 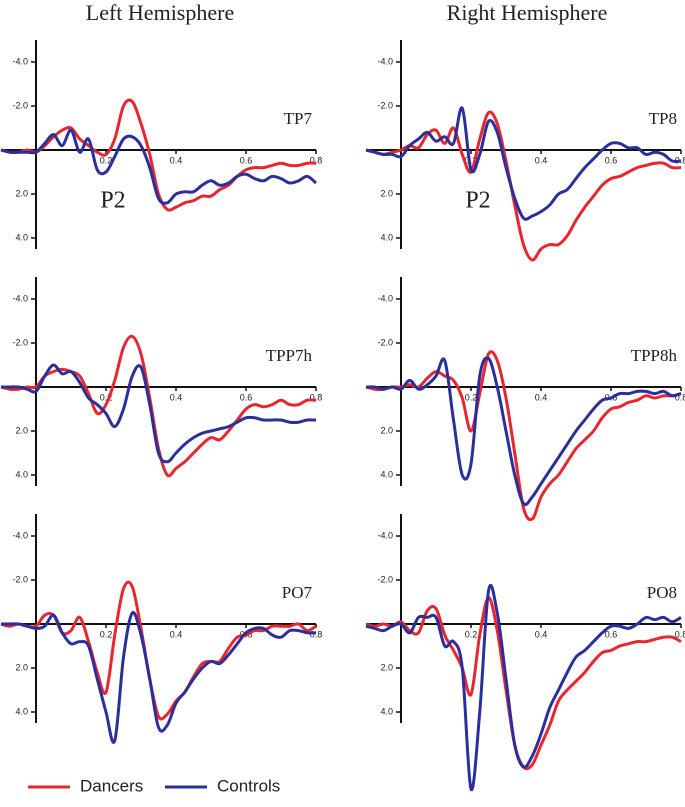 What do you see at coordinates (160, 12) in the screenshot?
I see `column-title: Left Hemisphere` at bounding box center [160, 12].